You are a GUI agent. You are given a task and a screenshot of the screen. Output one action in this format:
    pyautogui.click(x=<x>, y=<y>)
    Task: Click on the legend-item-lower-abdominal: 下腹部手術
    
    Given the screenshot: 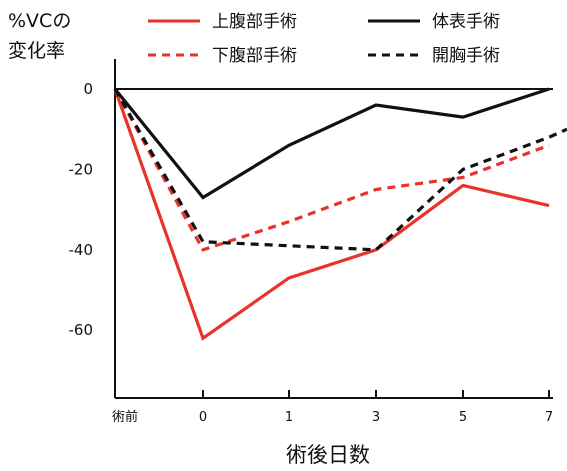 What is the action you would take?
    pyautogui.click(x=222, y=56)
    